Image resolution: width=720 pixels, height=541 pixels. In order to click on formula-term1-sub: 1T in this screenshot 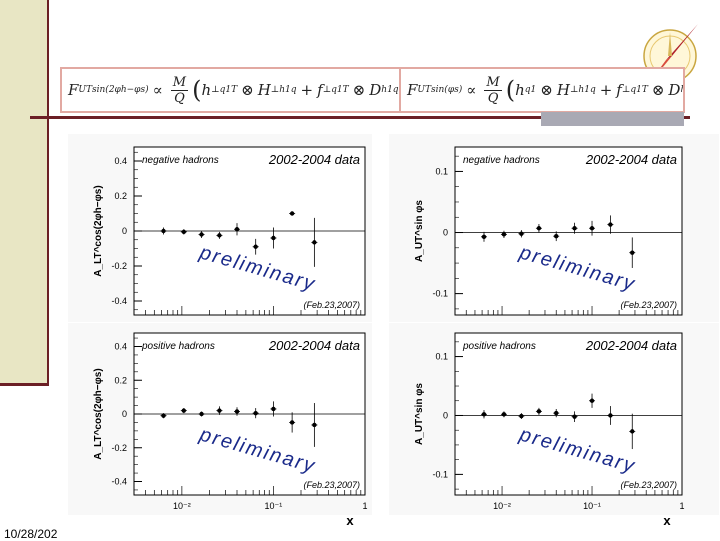, I will do `click(231, 90)`.